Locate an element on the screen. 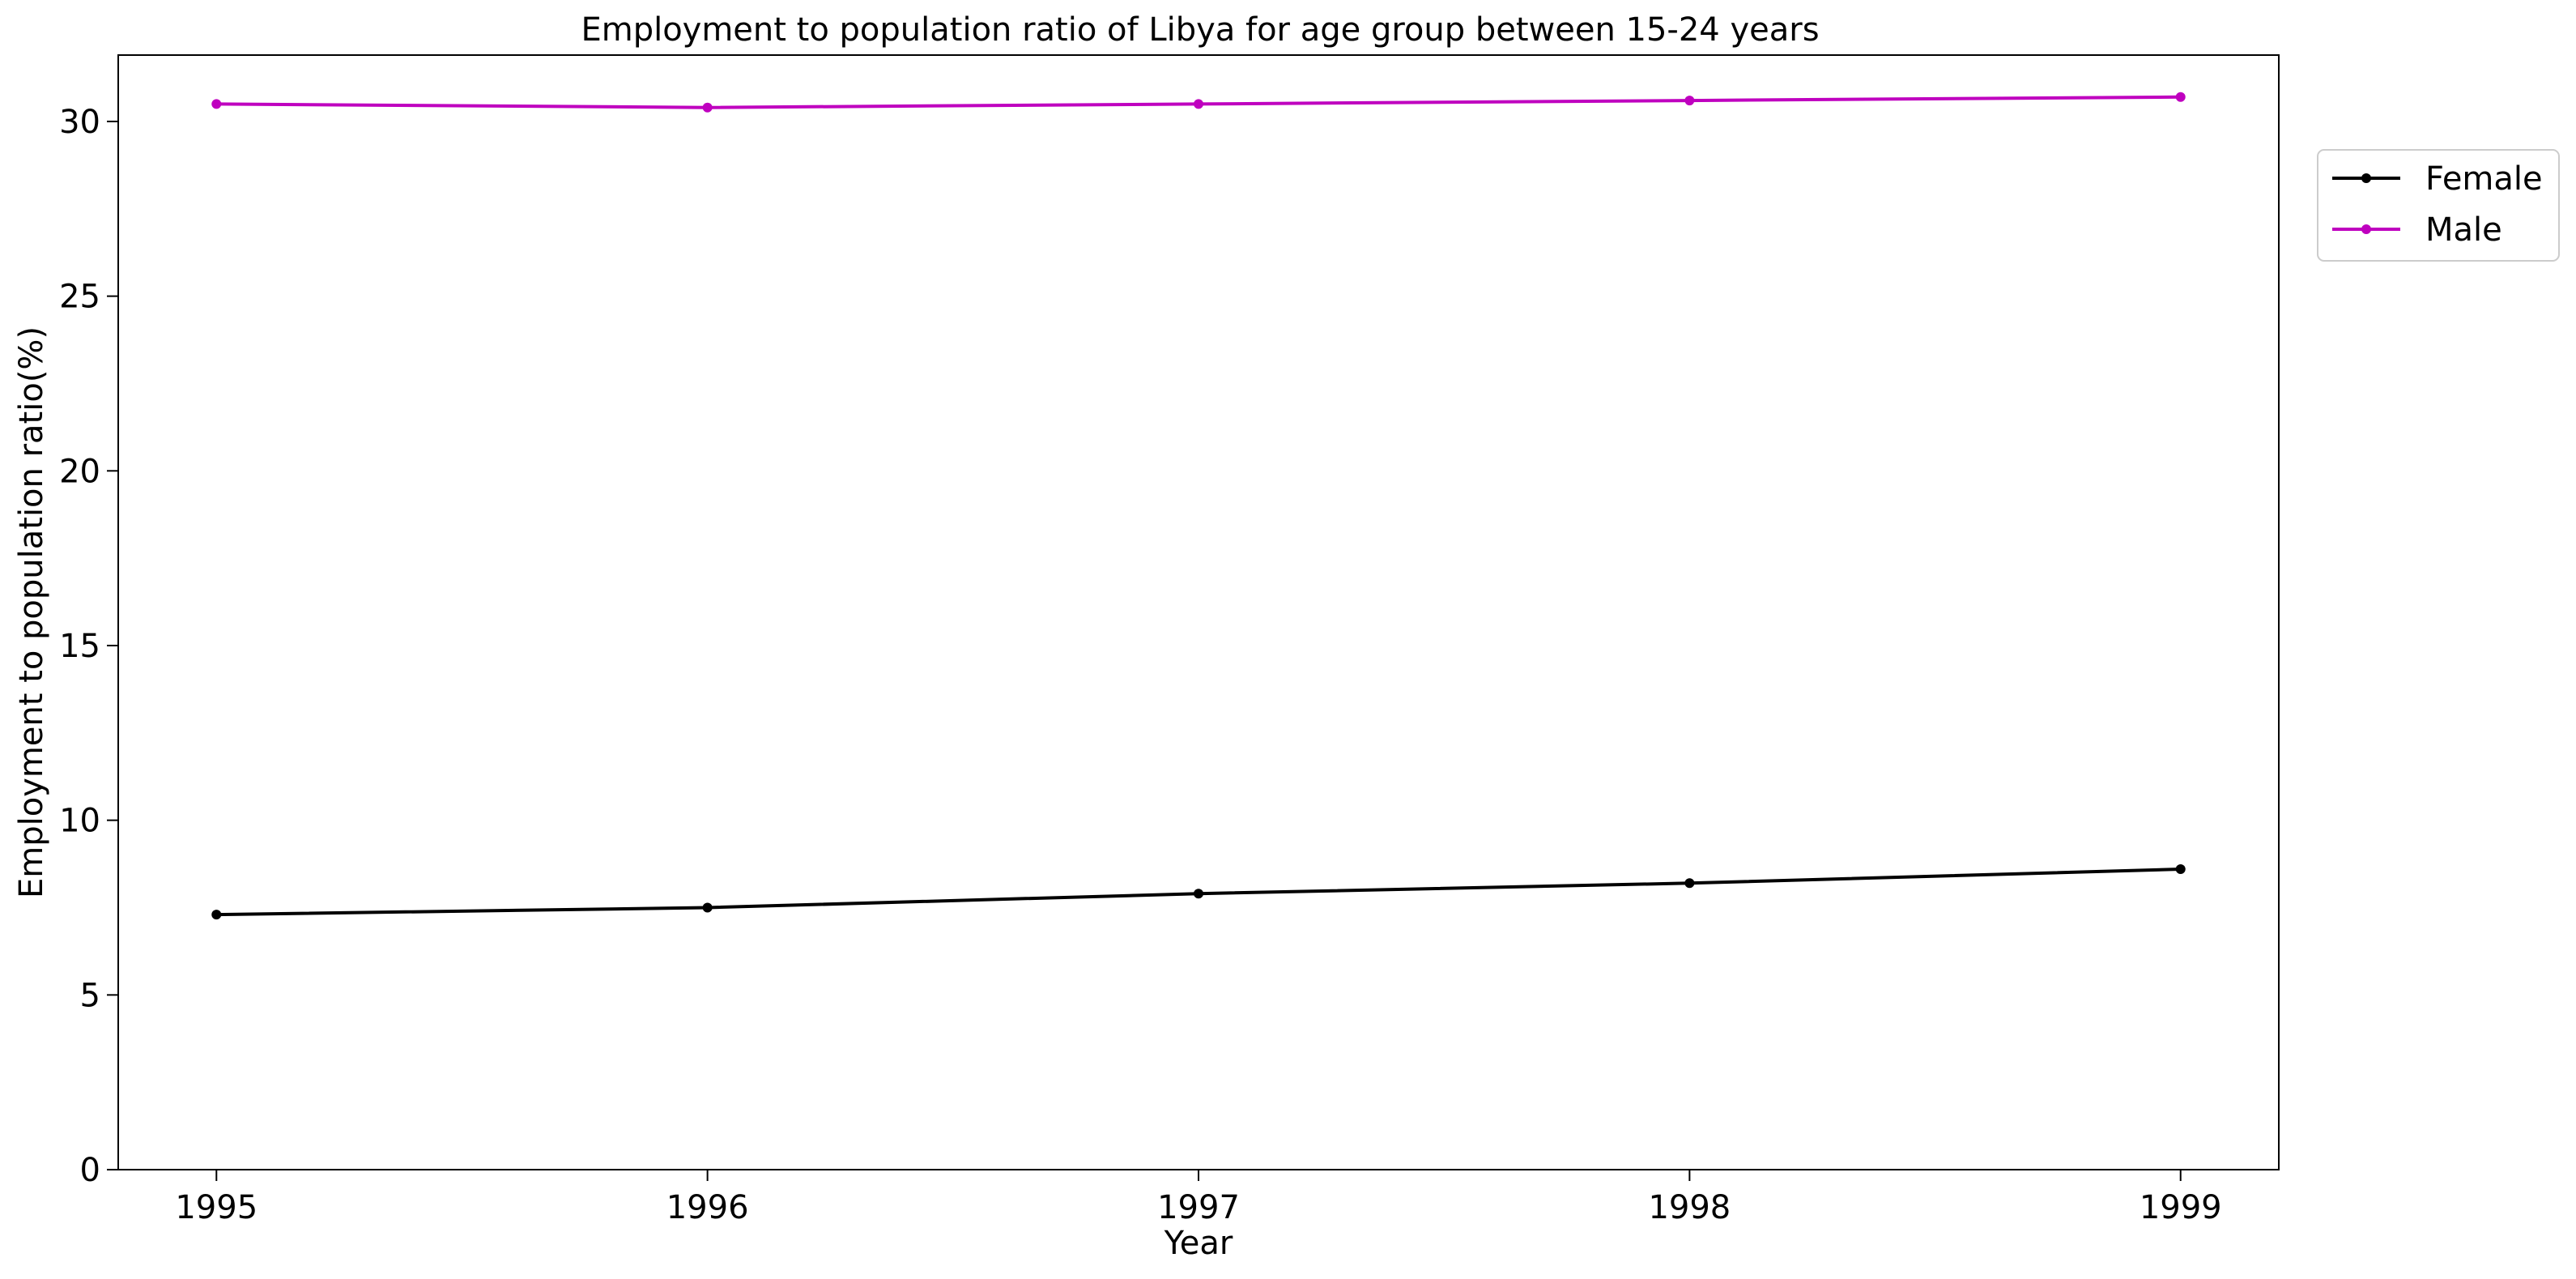 The image size is (2576, 1279). y-tick-label: 20 is located at coordinates (79, 471).